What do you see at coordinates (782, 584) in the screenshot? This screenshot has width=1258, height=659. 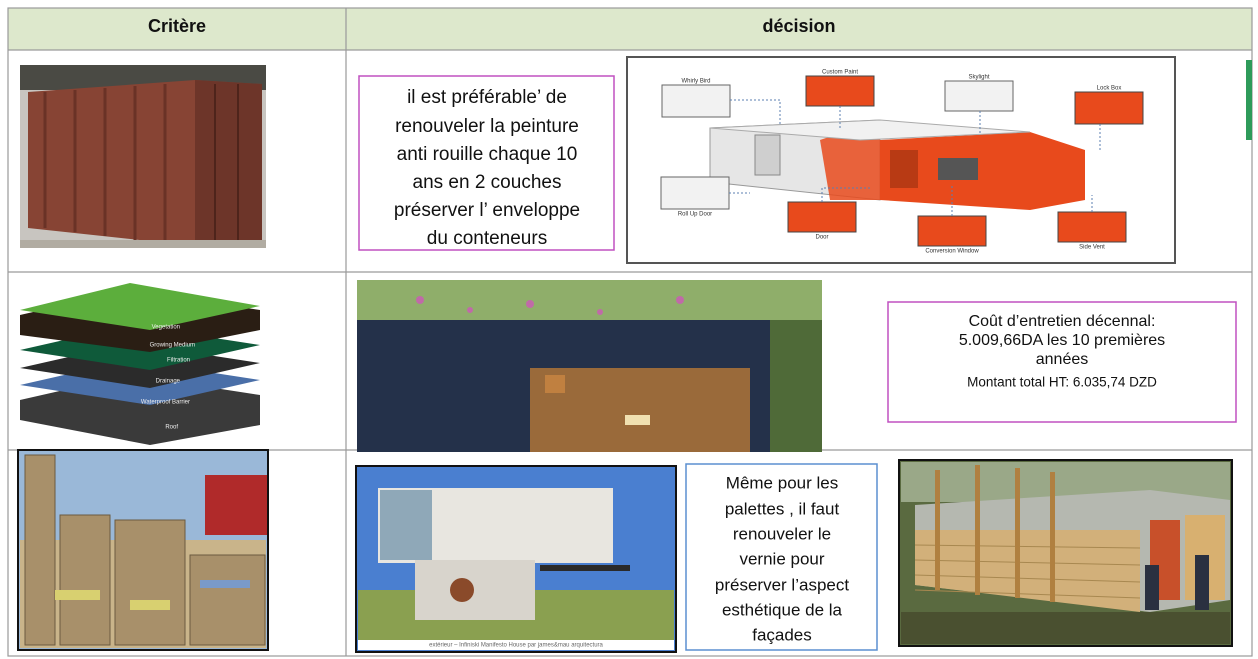 I see `cell-text: préserver l’aspect` at bounding box center [782, 584].